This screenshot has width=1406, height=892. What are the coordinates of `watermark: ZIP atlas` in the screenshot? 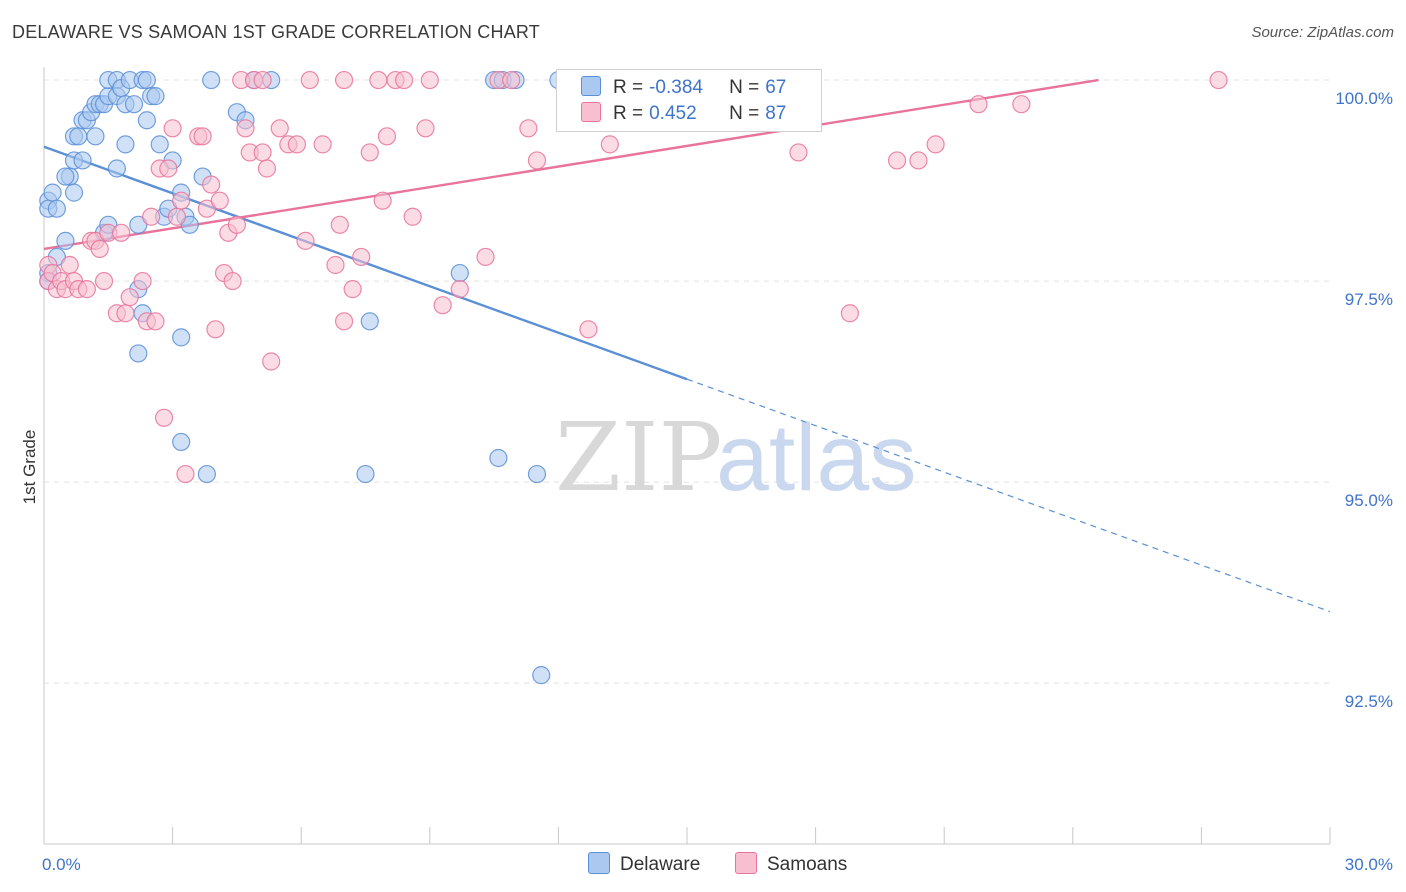 It's located at (736, 458).